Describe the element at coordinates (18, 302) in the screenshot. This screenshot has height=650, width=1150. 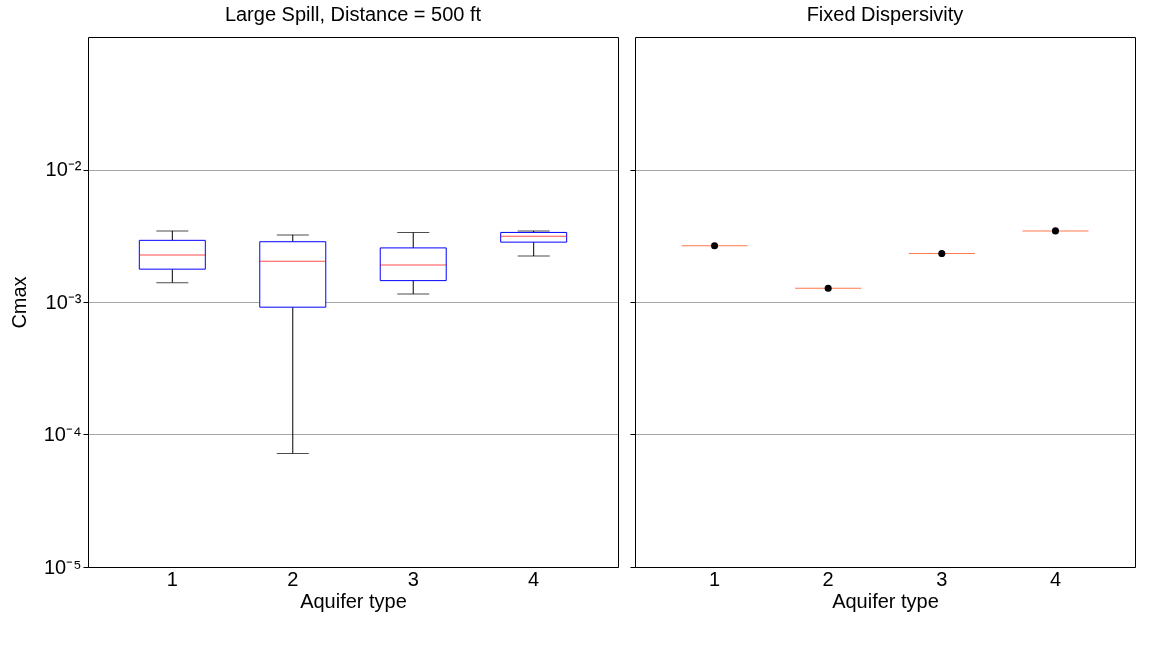
I see `y-axis-title: Cmax` at that location.